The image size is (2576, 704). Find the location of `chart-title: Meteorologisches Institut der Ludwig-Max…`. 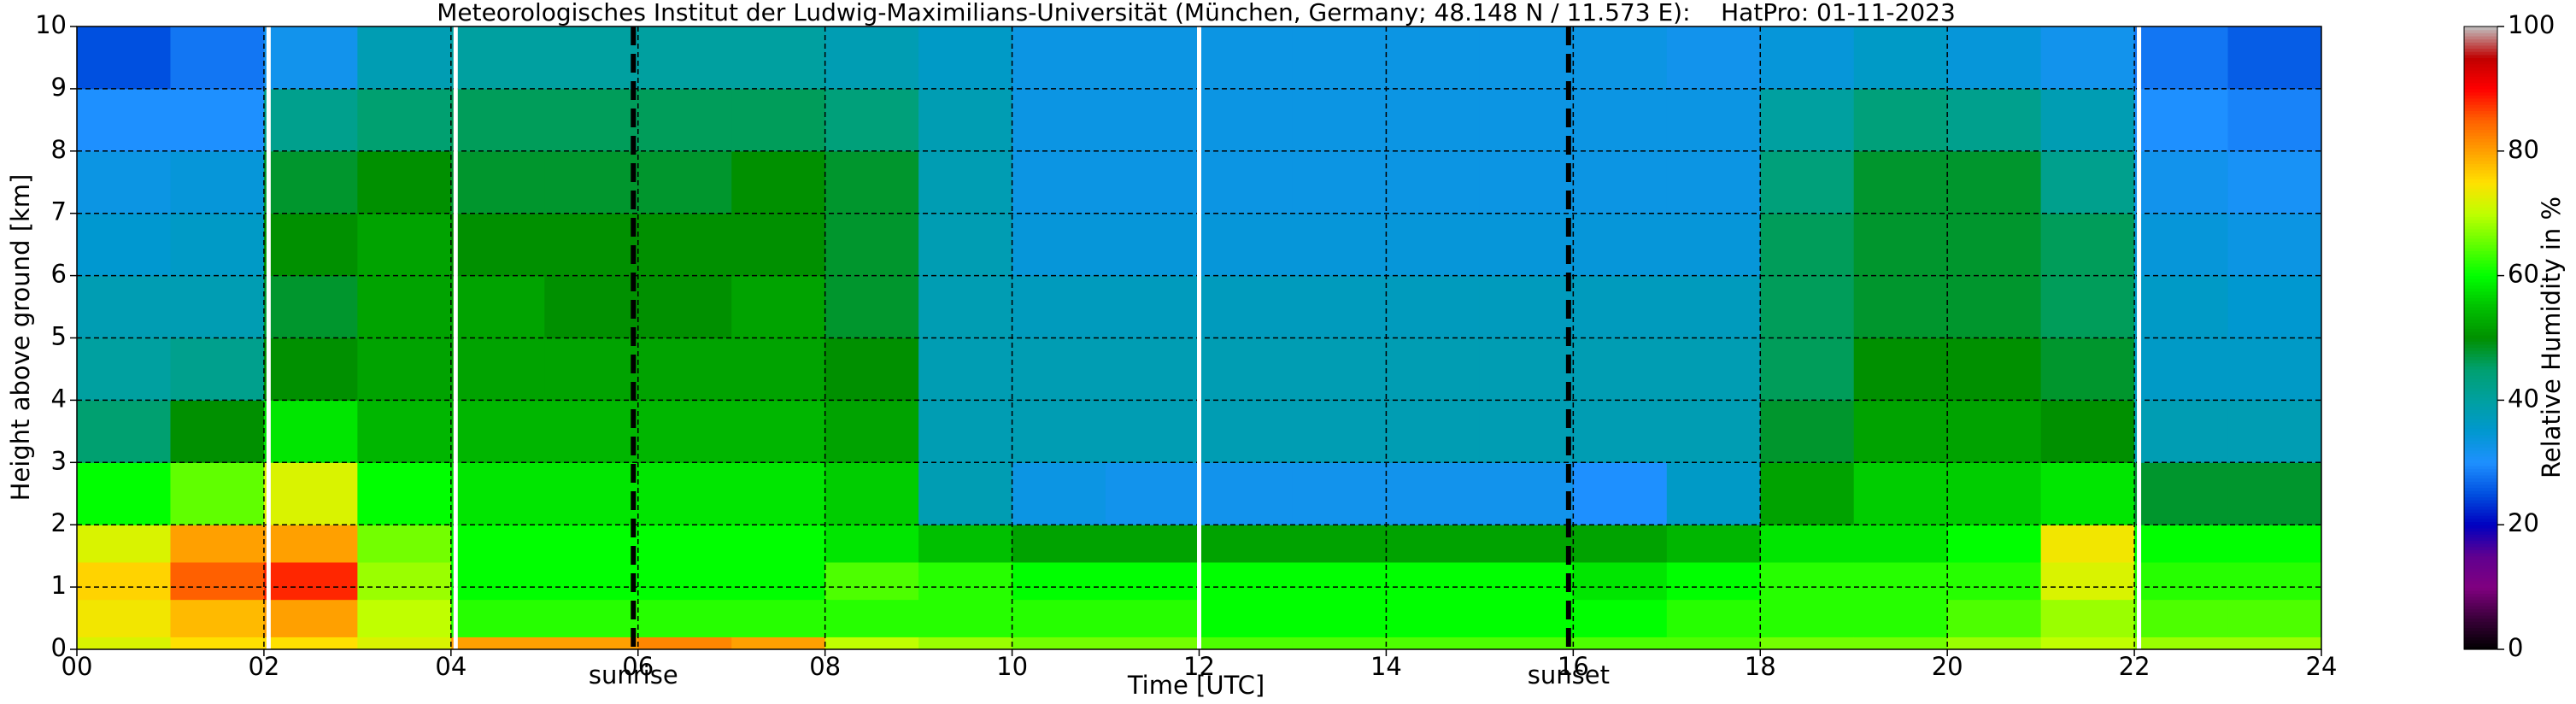

chart-title: Meteorologisches Institut der Ludwig-Max… is located at coordinates (1196, 13).